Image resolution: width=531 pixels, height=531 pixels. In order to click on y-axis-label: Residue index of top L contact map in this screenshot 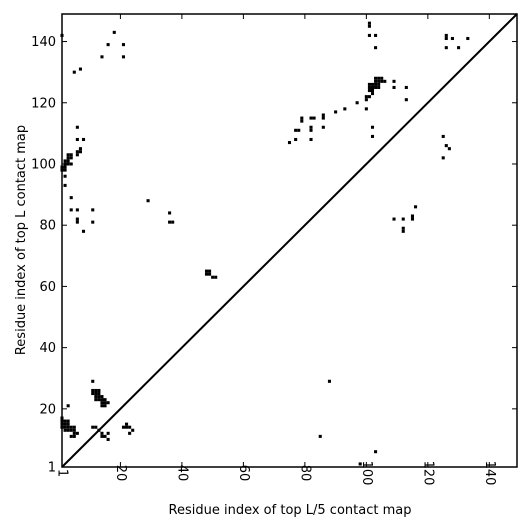, I will do `click(21, 240)`.